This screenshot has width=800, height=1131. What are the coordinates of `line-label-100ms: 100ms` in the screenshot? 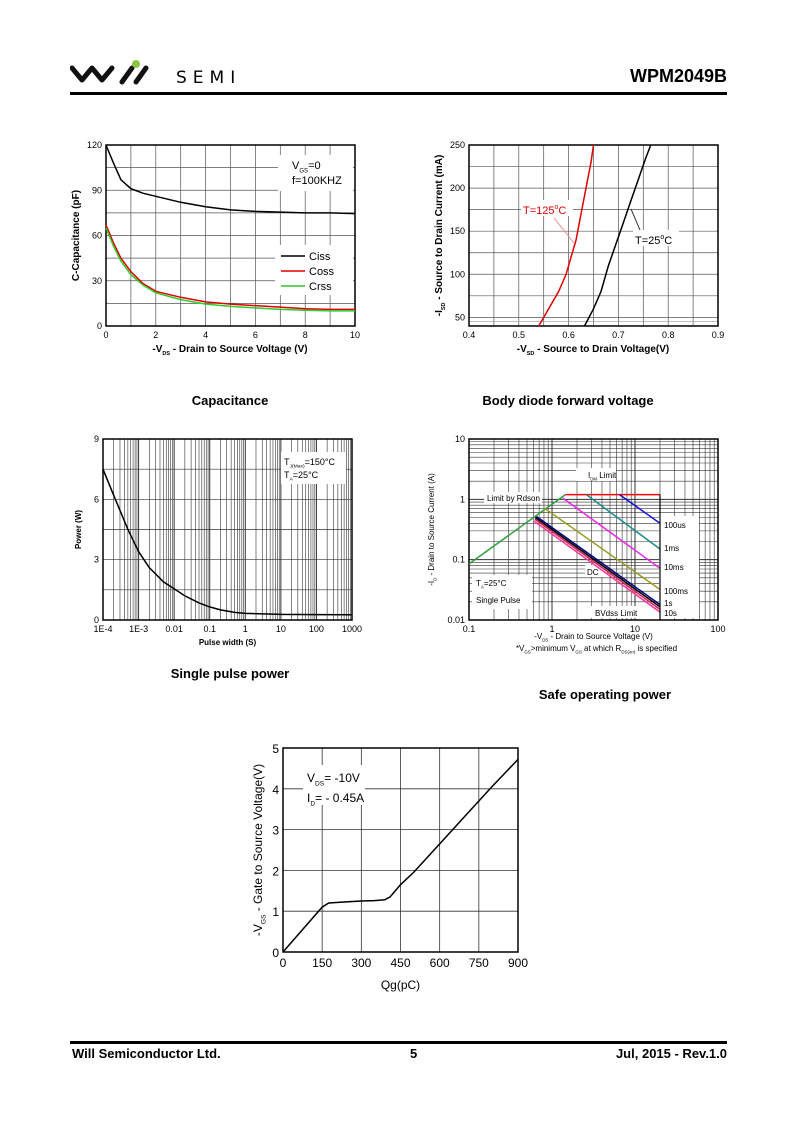 It's located at (676, 591).